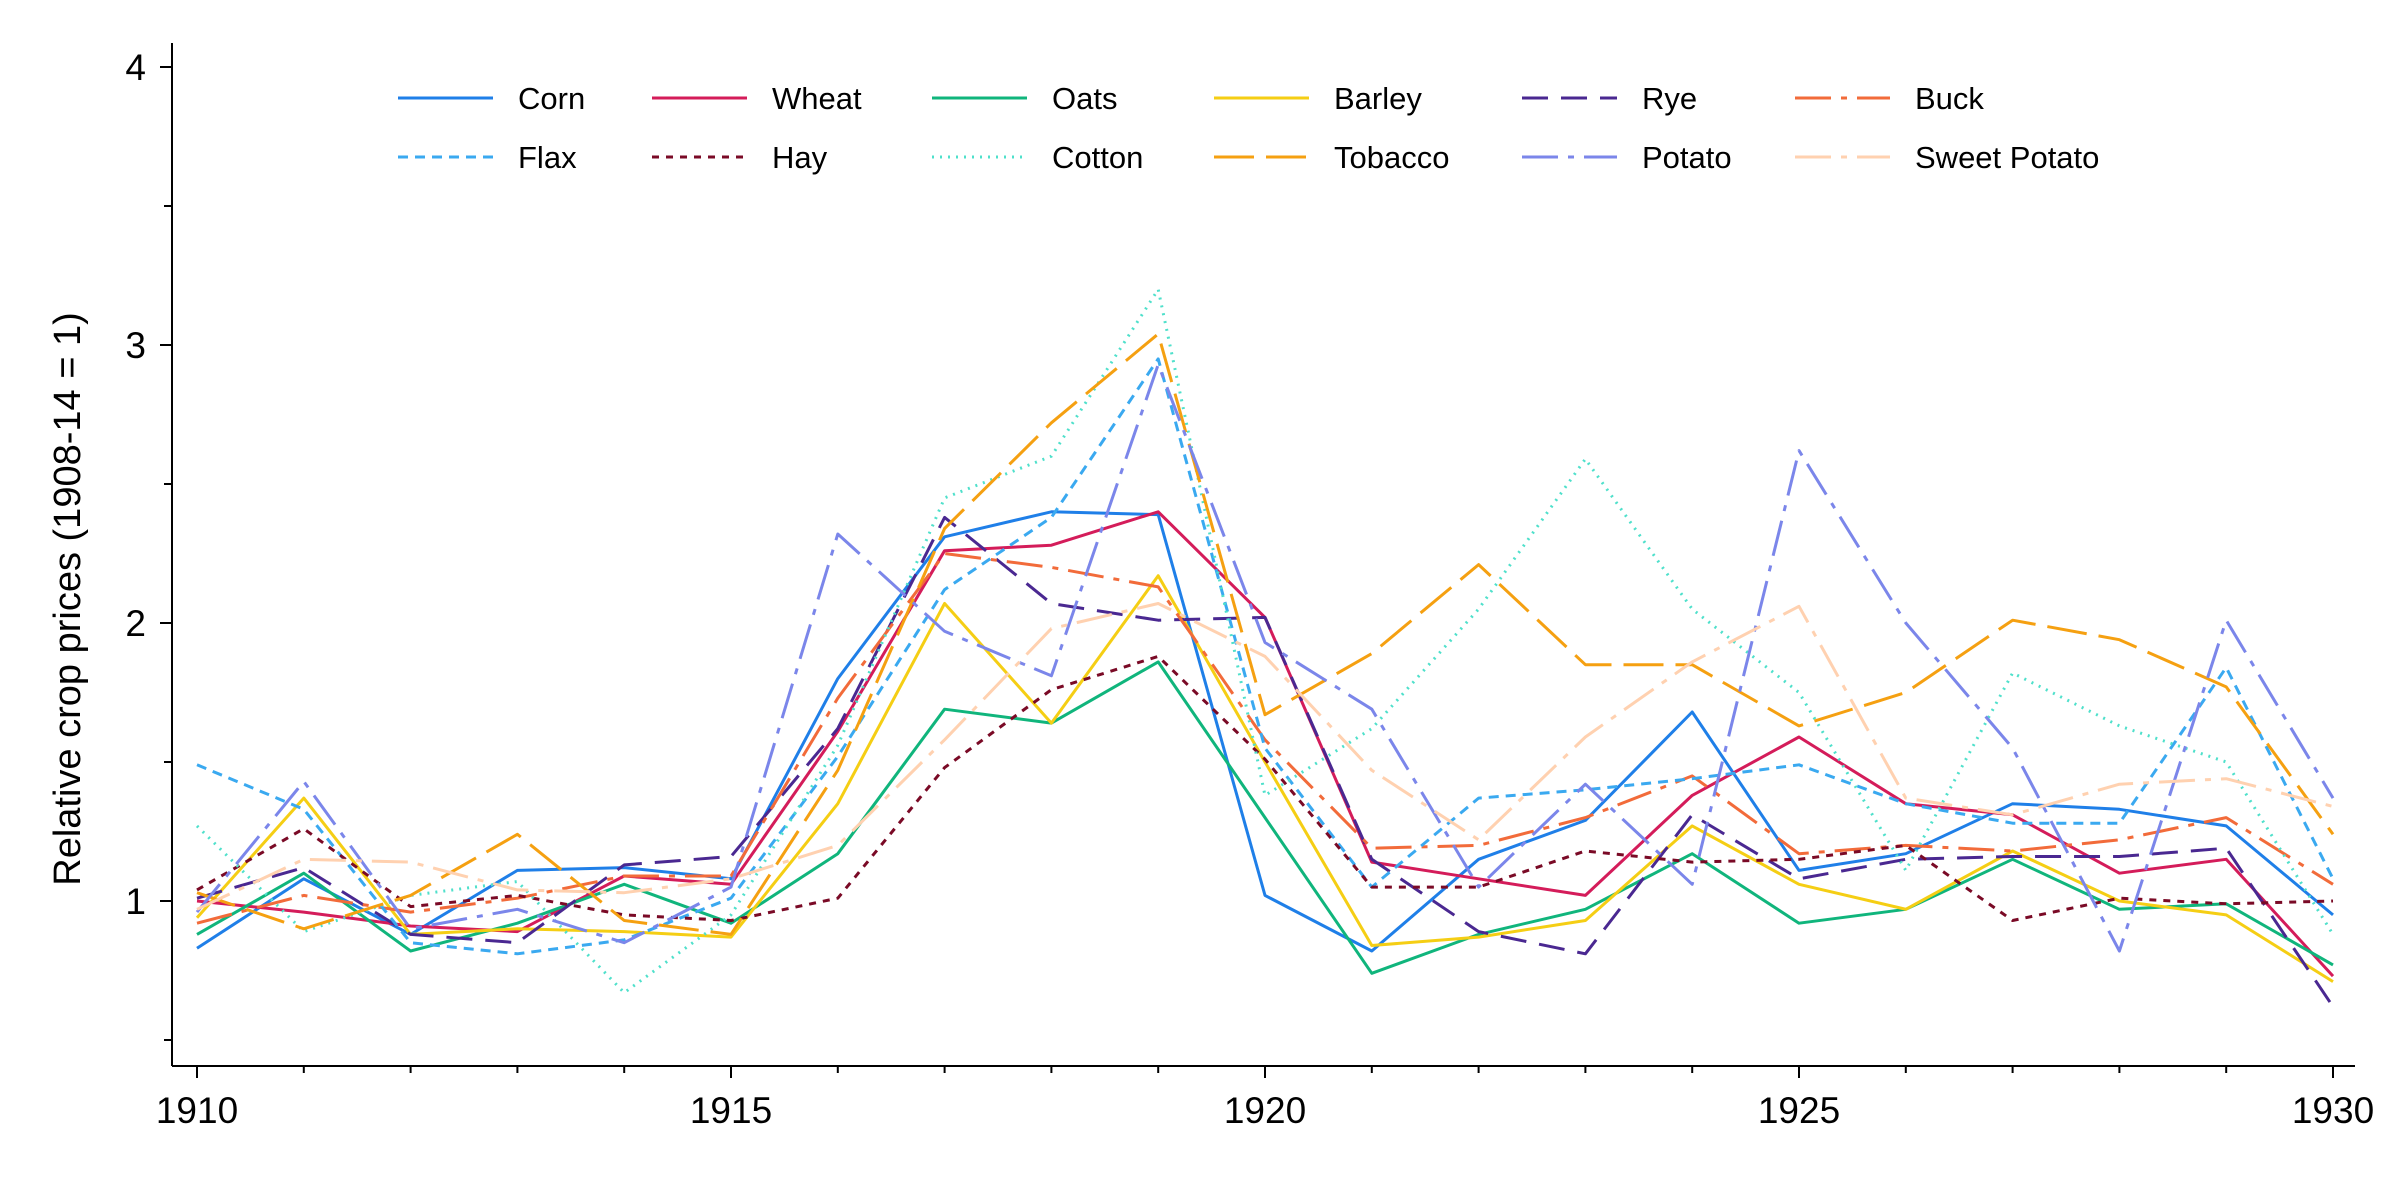 The height and width of the screenshot is (1200, 2400). I want to click on x-tick-label: 1910, so click(197, 1110).